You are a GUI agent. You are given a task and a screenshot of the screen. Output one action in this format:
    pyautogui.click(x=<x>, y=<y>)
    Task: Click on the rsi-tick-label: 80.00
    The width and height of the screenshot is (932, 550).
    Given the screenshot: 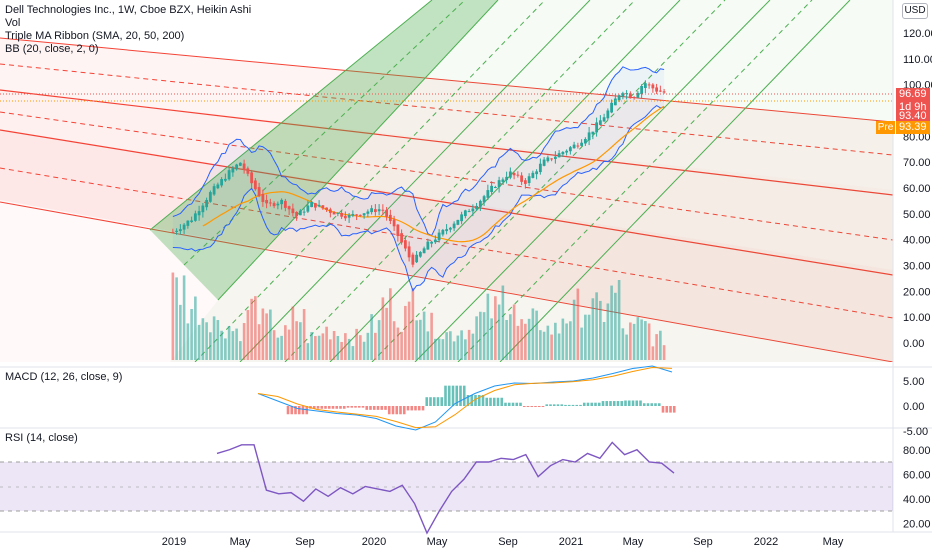 What is the action you would take?
    pyautogui.click(x=917, y=451)
    